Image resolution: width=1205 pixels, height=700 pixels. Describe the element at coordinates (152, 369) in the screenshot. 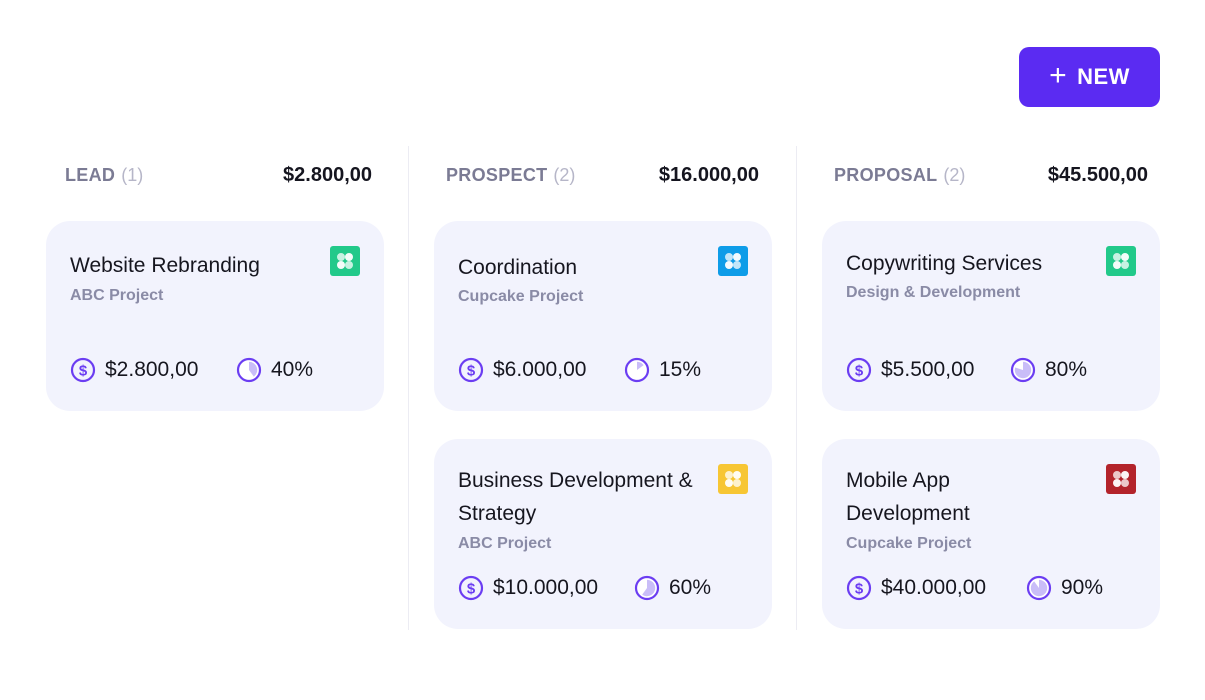

I see `deal-amount-value: $2.800,00` at that location.